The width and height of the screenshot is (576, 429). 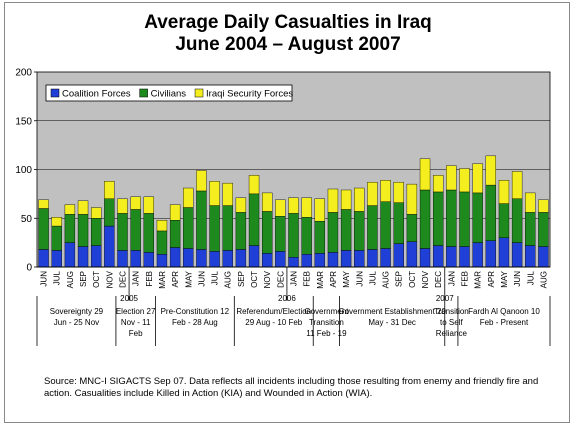 What do you see at coordinates (294, 278) in the screenshot?
I see `x-tick-label: JAN` at bounding box center [294, 278].